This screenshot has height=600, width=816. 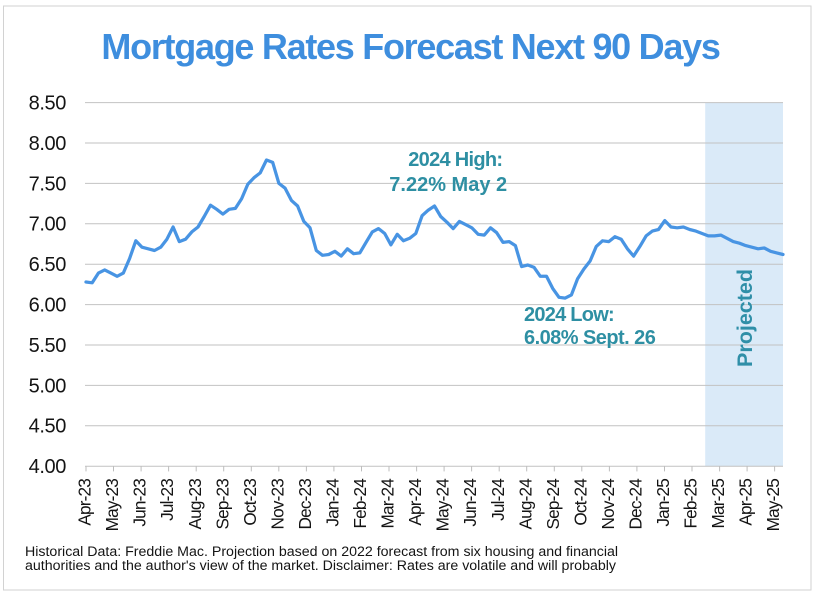 What do you see at coordinates (415, 502) in the screenshot?
I see `svg-text: Apr-24` at bounding box center [415, 502].